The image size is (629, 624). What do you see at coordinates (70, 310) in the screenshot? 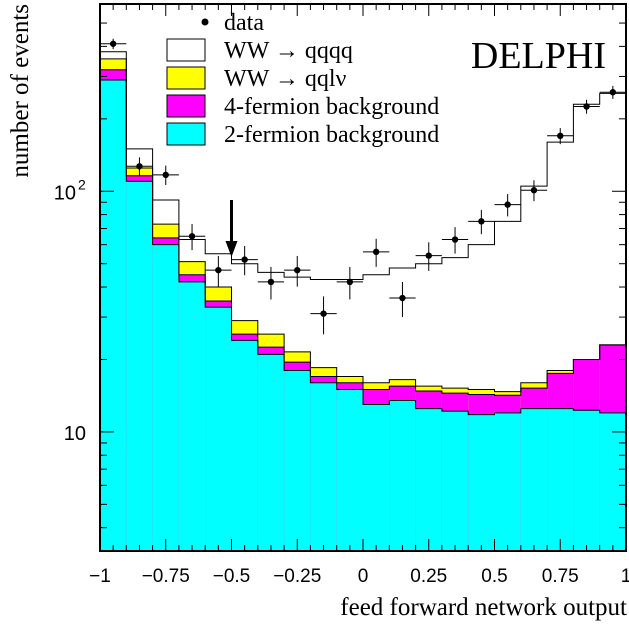
I see `y-tick-labels: 10 210` at bounding box center [70, 310].